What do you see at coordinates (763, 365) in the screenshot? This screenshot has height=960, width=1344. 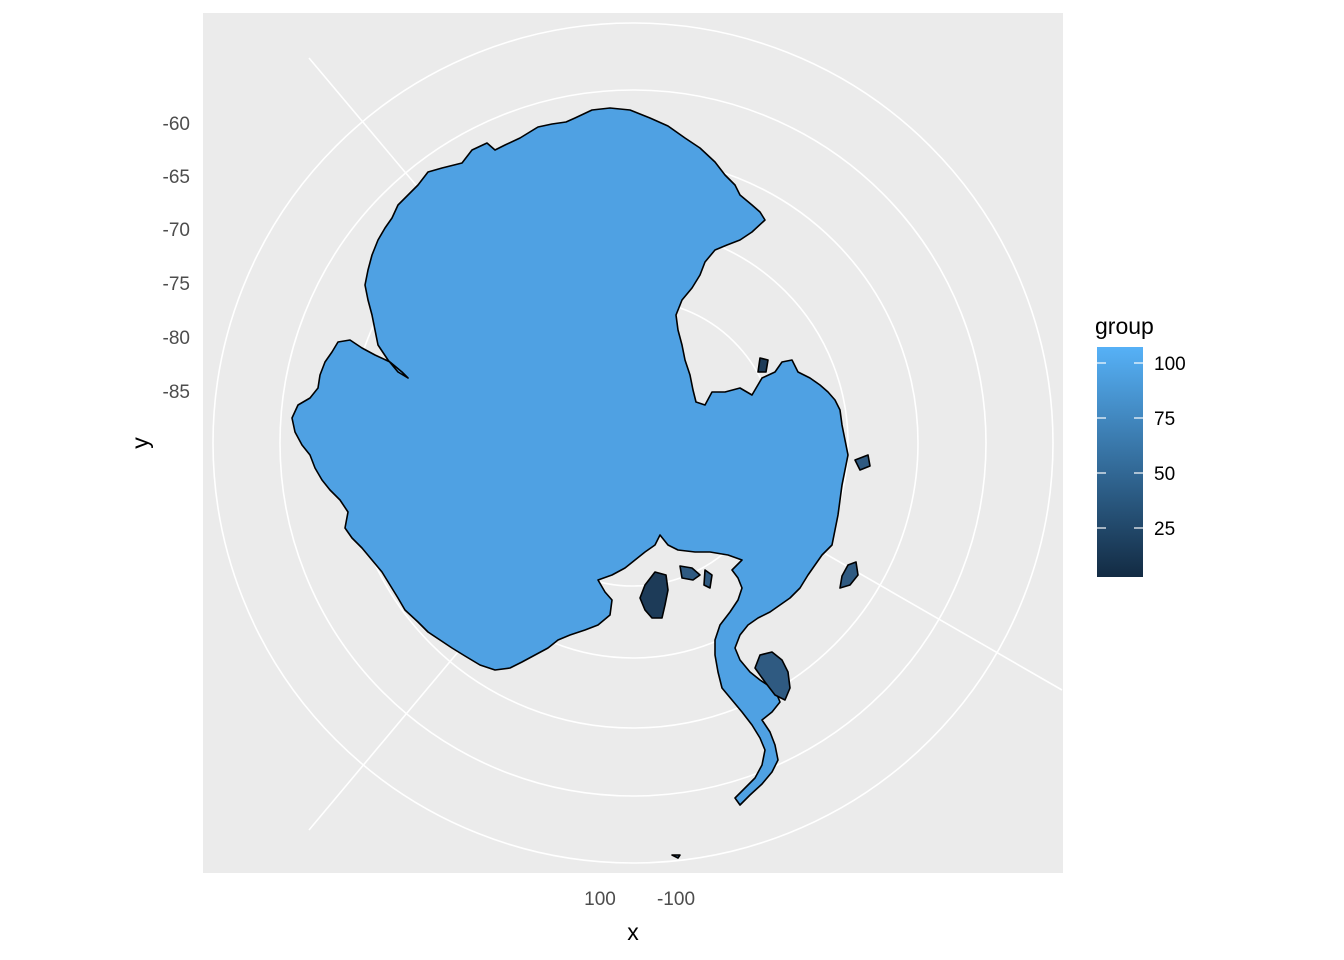 I see `east-island` at bounding box center [763, 365].